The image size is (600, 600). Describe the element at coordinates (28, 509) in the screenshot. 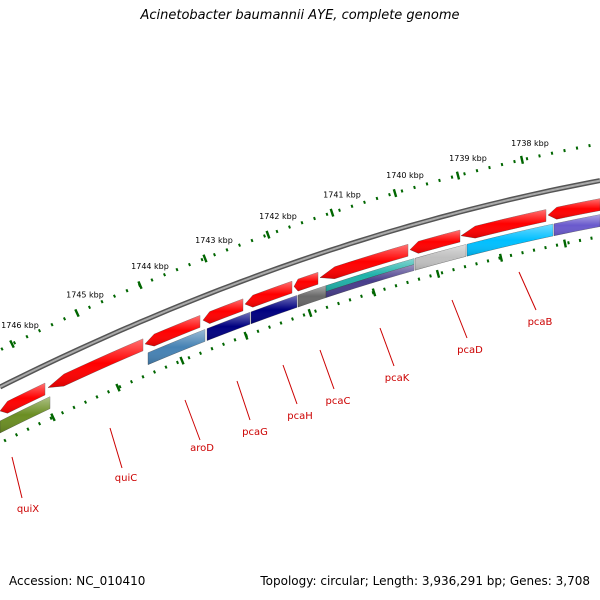

I see `gene-label-quiX: quiX` at that location.